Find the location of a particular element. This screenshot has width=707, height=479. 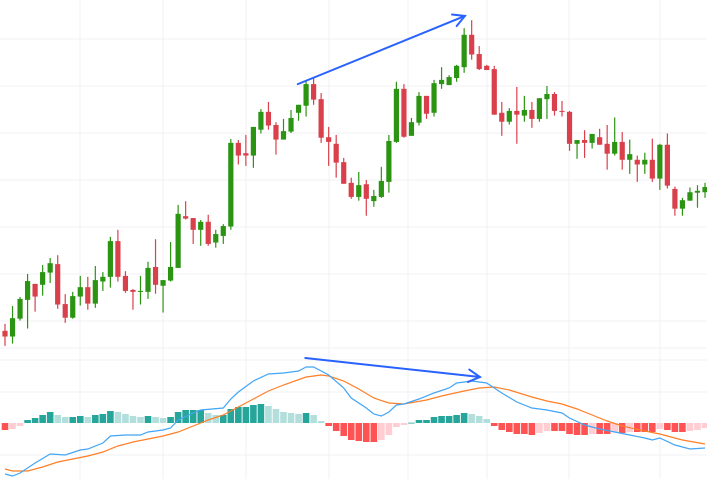

macd-trend-arrow is located at coordinates (393, 370).